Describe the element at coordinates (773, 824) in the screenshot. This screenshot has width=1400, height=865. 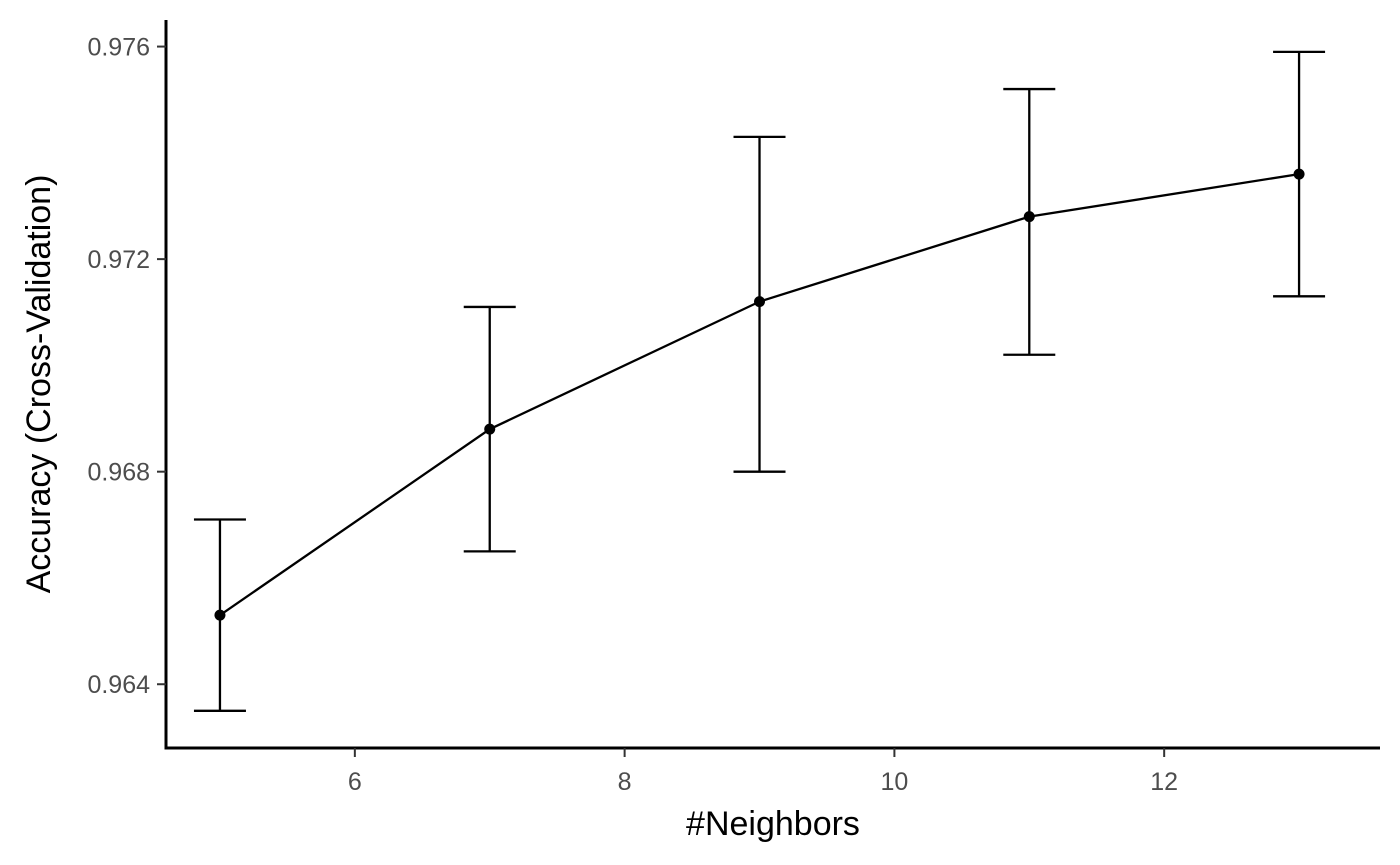
I see `x-axis-title: #Neighbors` at that location.